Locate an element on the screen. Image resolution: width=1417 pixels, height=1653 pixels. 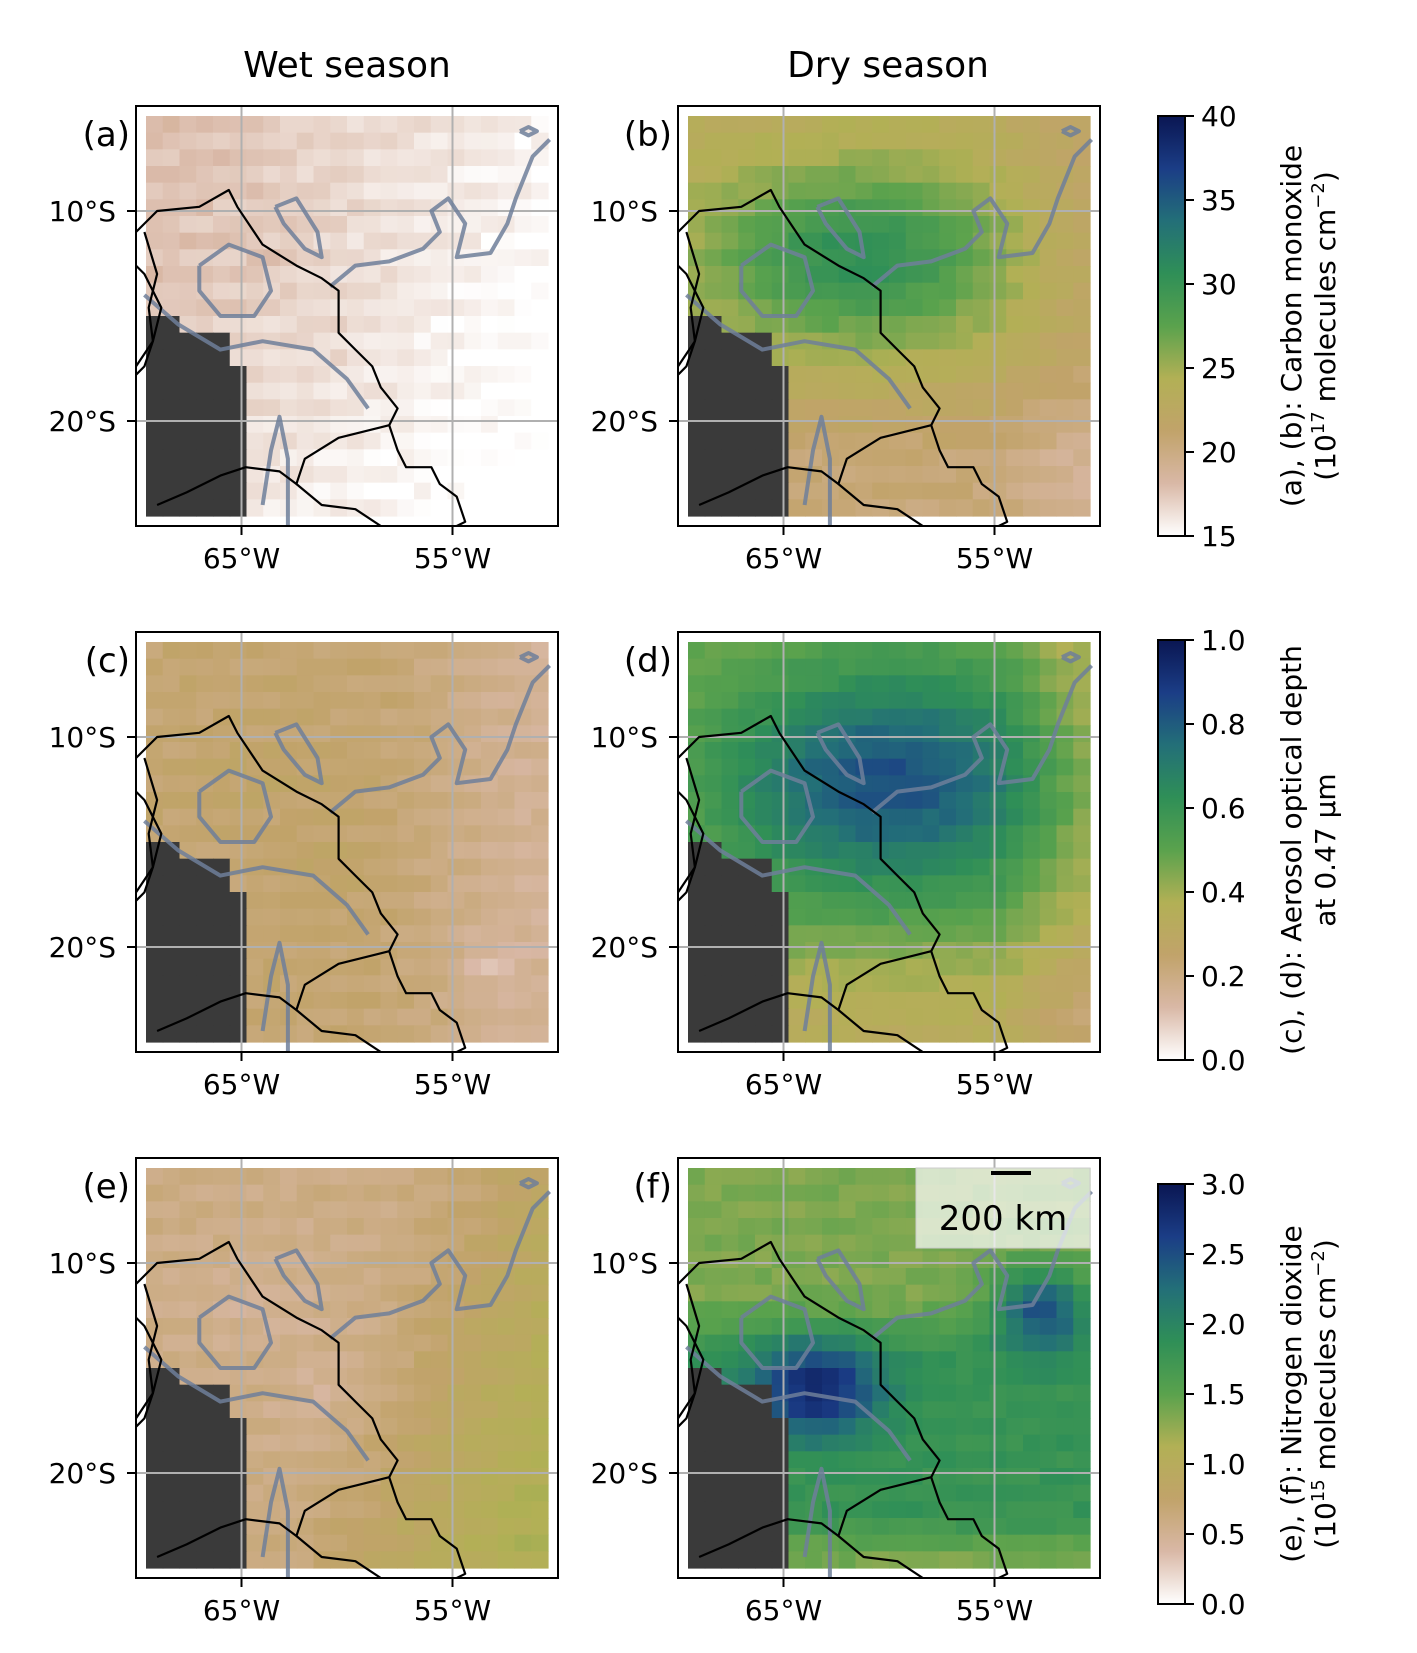
country-border is located at coordinates (880, 1556).